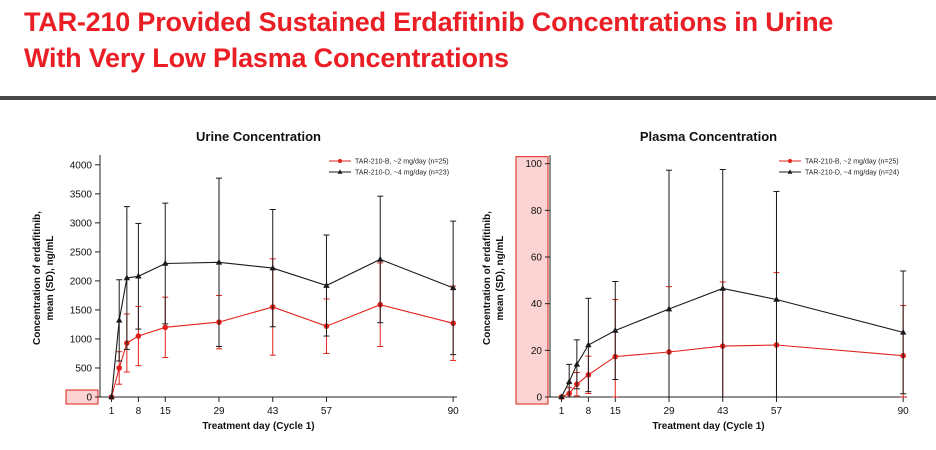 The height and width of the screenshot is (450, 936). What do you see at coordinates (533, 164) in the screenshot?
I see `y-tick-label: 100` at bounding box center [533, 164].